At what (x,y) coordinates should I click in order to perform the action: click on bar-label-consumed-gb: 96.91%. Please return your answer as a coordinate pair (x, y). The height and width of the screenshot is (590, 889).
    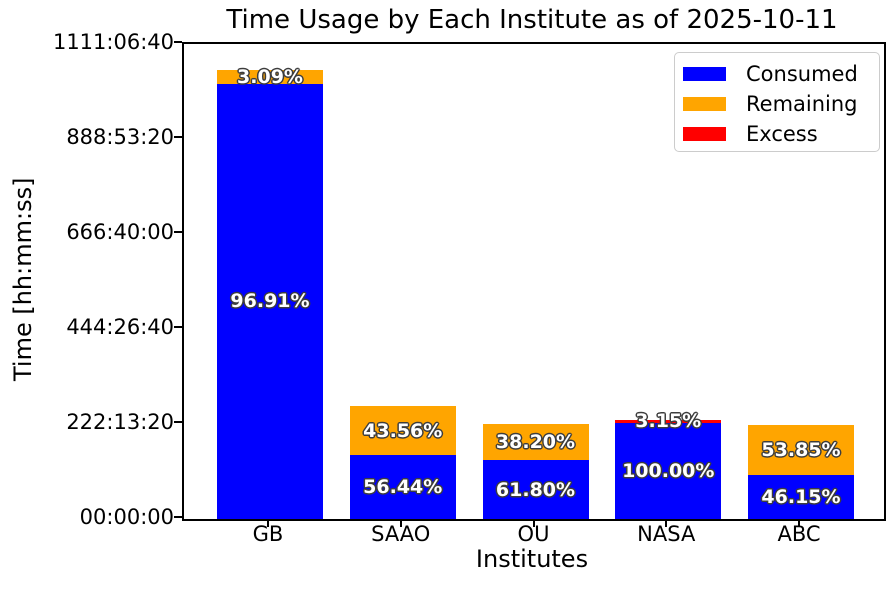
    Looking at the image, I should click on (270, 301).